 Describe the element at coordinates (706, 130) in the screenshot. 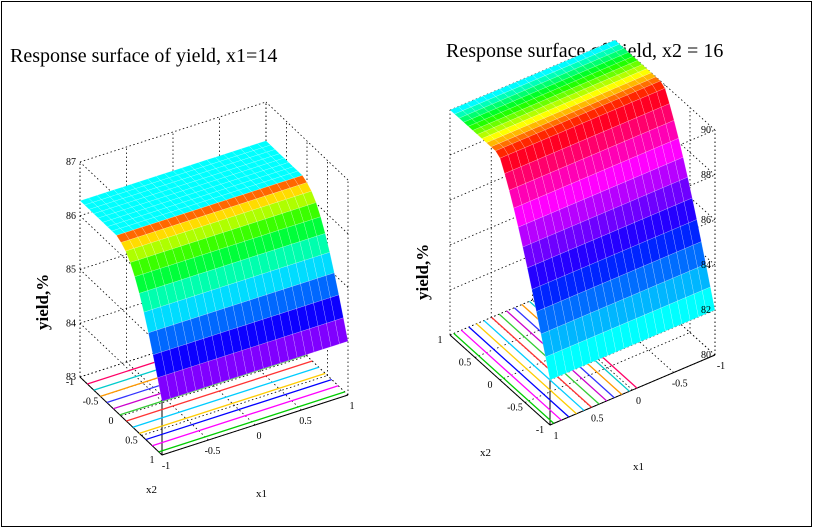

I see `z-tick-label: 90` at that location.